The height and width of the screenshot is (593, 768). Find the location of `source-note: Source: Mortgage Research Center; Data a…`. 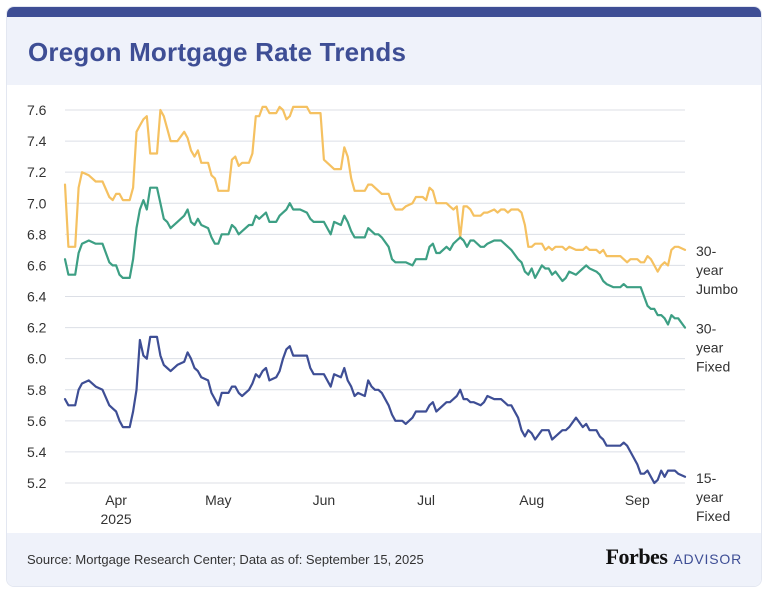

source-note: Source: Mortgage Research Center; Data a… is located at coordinates (225, 559).